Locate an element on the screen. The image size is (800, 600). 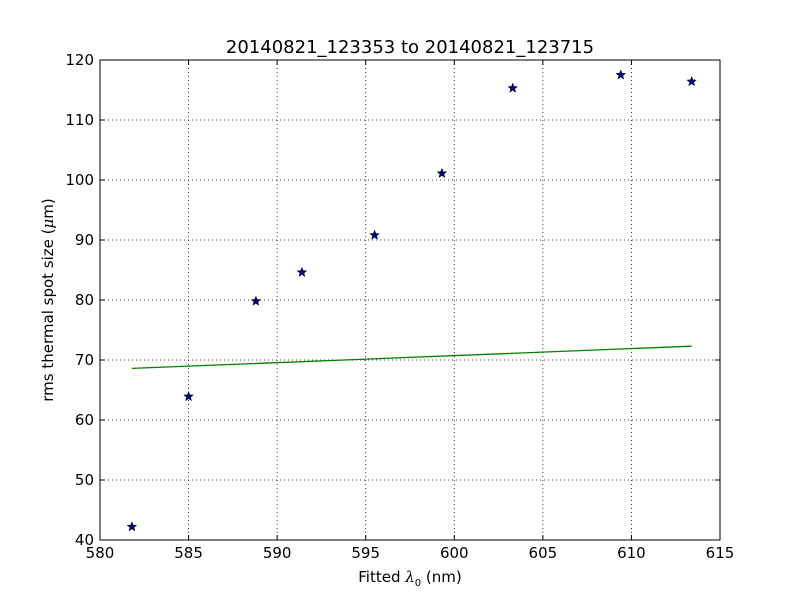
x-axis-label-subscript: 0 is located at coordinates (418, 583).